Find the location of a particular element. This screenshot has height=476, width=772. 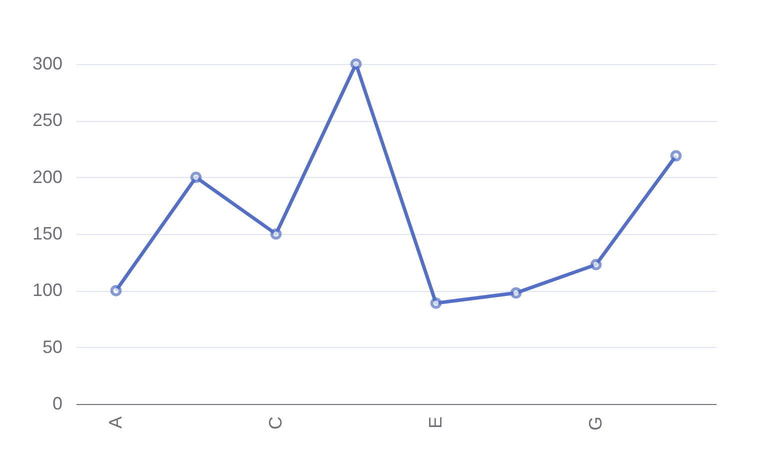

x-tick-label: A is located at coordinates (116, 422).